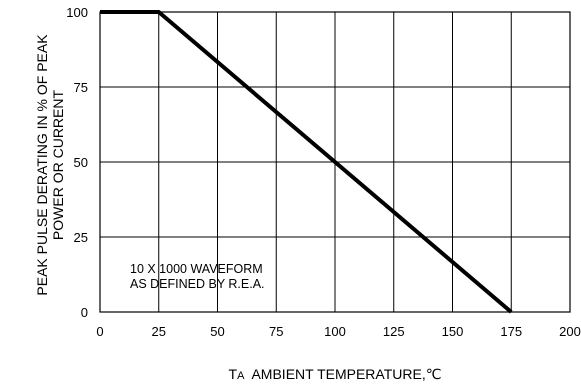 This screenshot has width=581, height=392. Describe the element at coordinates (453, 331) in the screenshot. I see `x-tick-label: 150` at that location.